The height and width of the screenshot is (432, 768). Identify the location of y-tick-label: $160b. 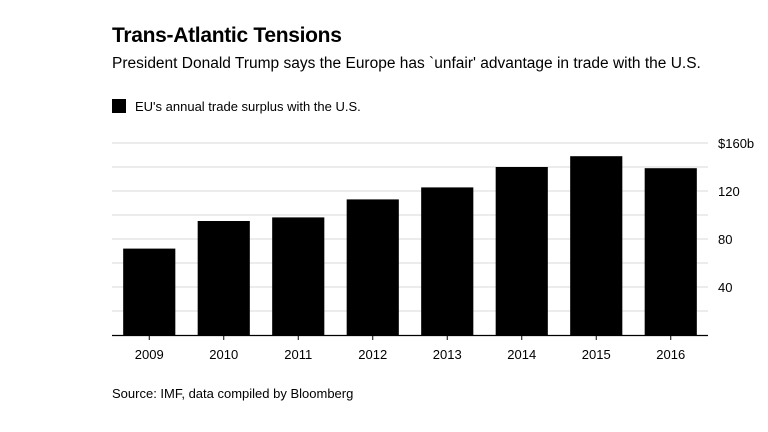
(736, 143).